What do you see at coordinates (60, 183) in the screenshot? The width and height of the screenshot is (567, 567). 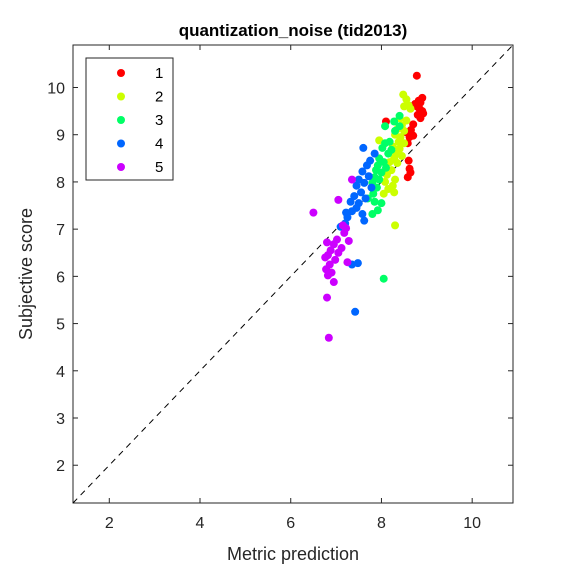 I see `y-tick-label: 8` at bounding box center [60, 183].